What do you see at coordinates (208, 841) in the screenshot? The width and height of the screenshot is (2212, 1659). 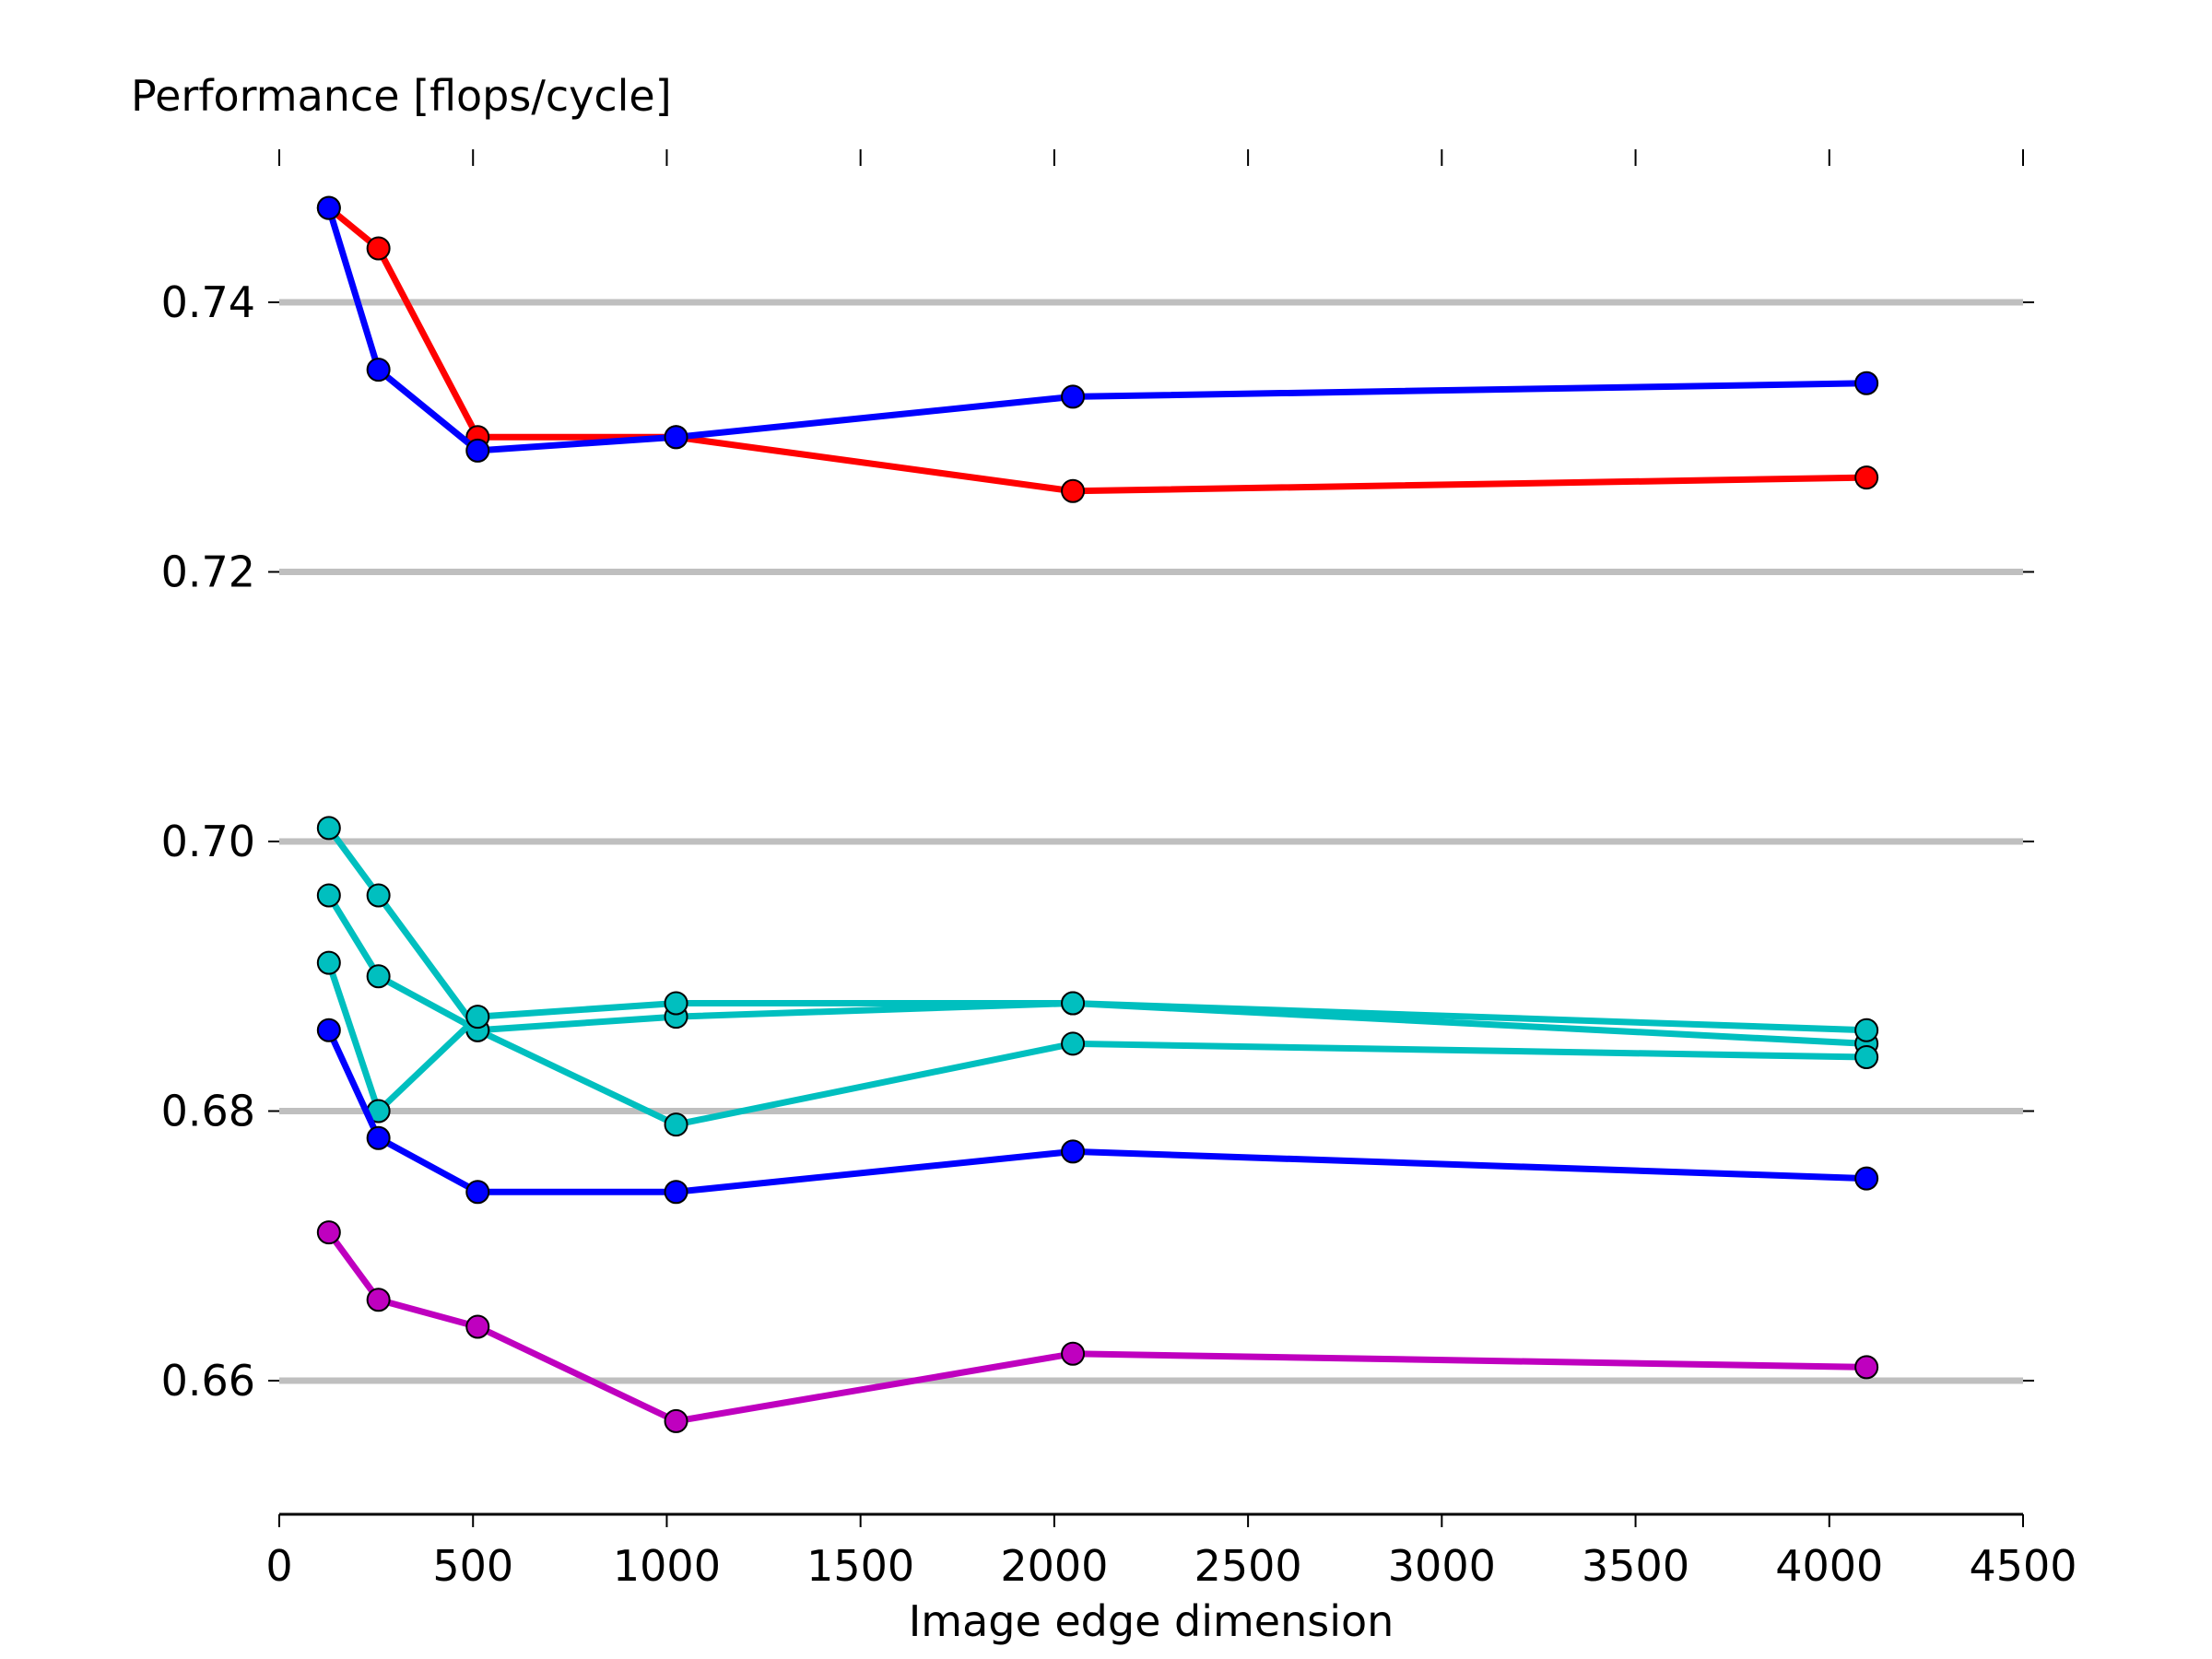 I see `y-tick-label: 0.70` at bounding box center [208, 841].